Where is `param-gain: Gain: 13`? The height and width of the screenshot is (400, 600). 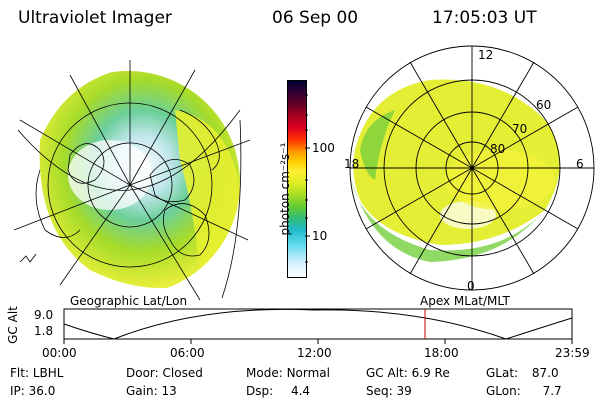 param-gain: Gain: 13 is located at coordinates (151, 391).